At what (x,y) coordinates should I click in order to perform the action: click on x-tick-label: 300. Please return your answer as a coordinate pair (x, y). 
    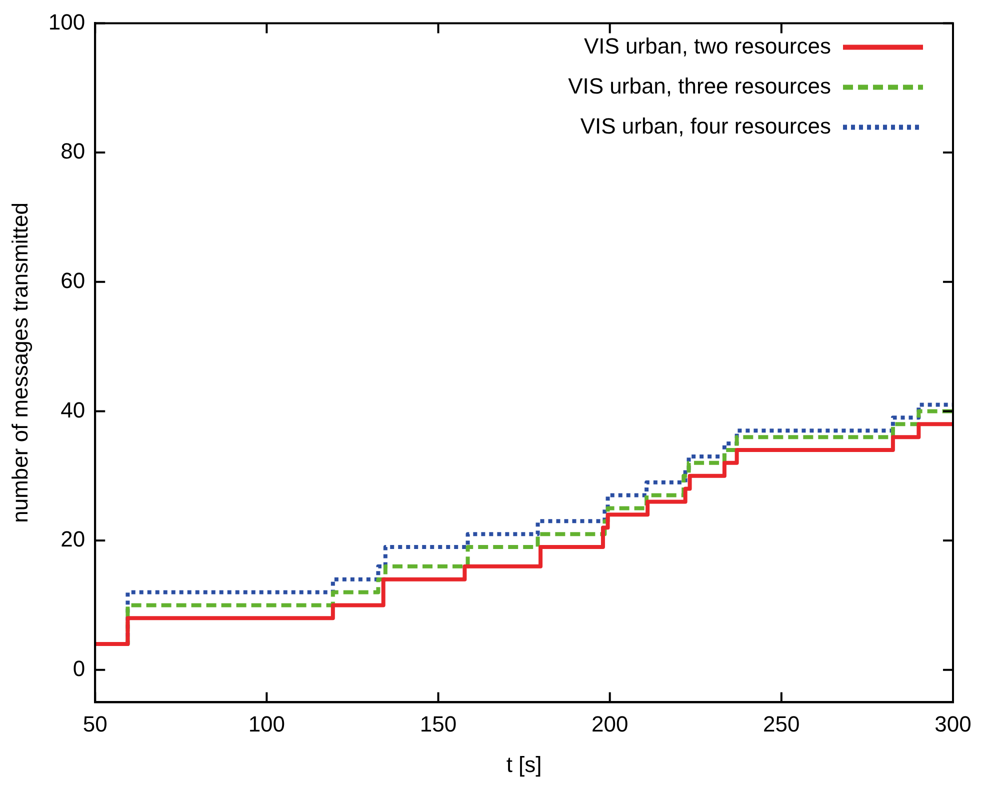
    Looking at the image, I should click on (953, 723).